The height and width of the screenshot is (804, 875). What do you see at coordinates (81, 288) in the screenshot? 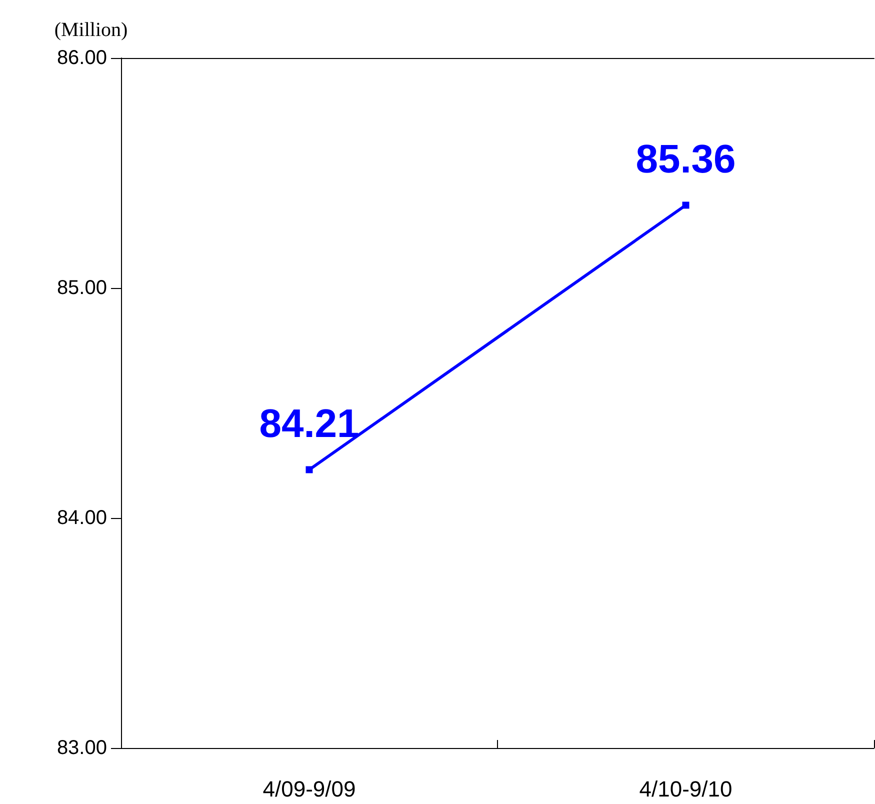
I see `y-tick-label: 85.00` at bounding box center [81, 288].